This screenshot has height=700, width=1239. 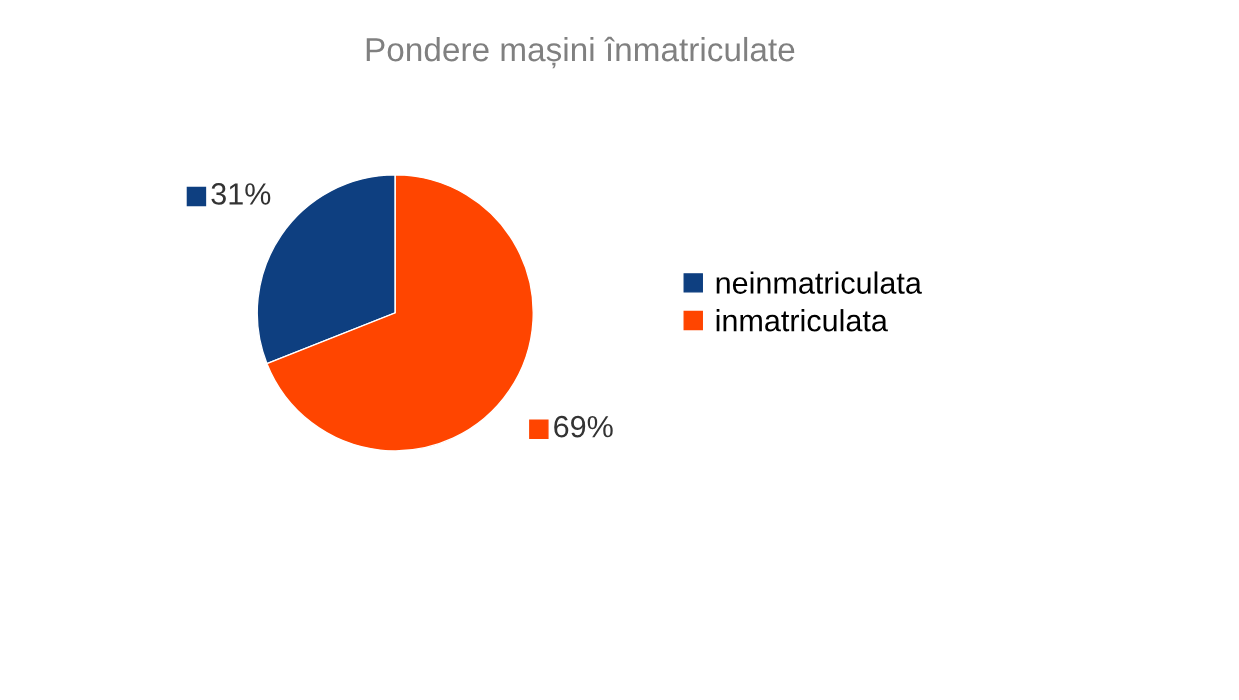 What do you see at coordinates (580, 52) in the screenshot?
I see `chart-title: Pondere mașini înmatriculate` at bounding box center [580, 52].